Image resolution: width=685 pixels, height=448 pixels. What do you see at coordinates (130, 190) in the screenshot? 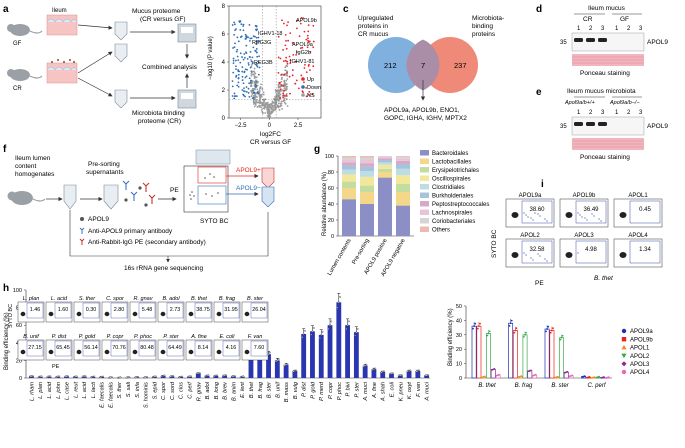
I see `primary-antibody-icons` at bounding box center [130, 190].